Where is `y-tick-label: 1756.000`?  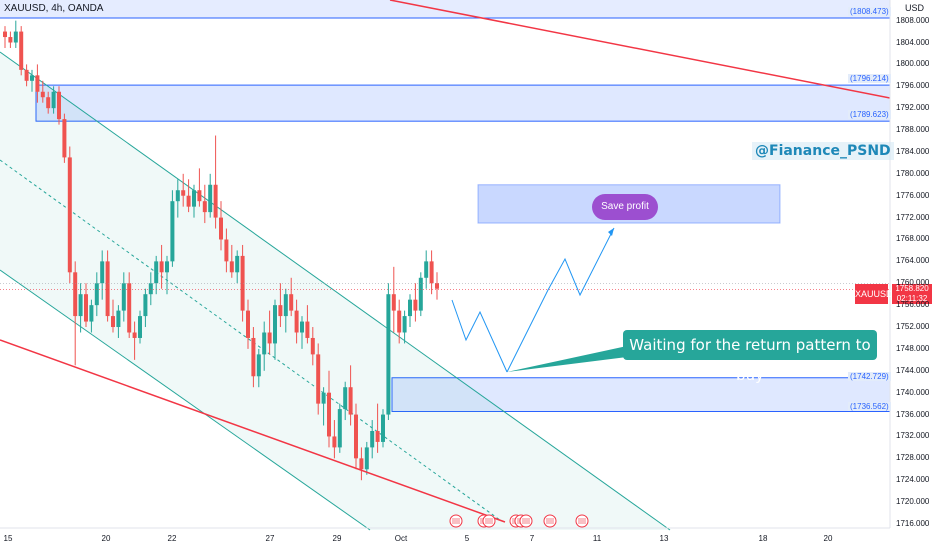
y-tick-label: 1756.000 is located at coordinates (913, 305).